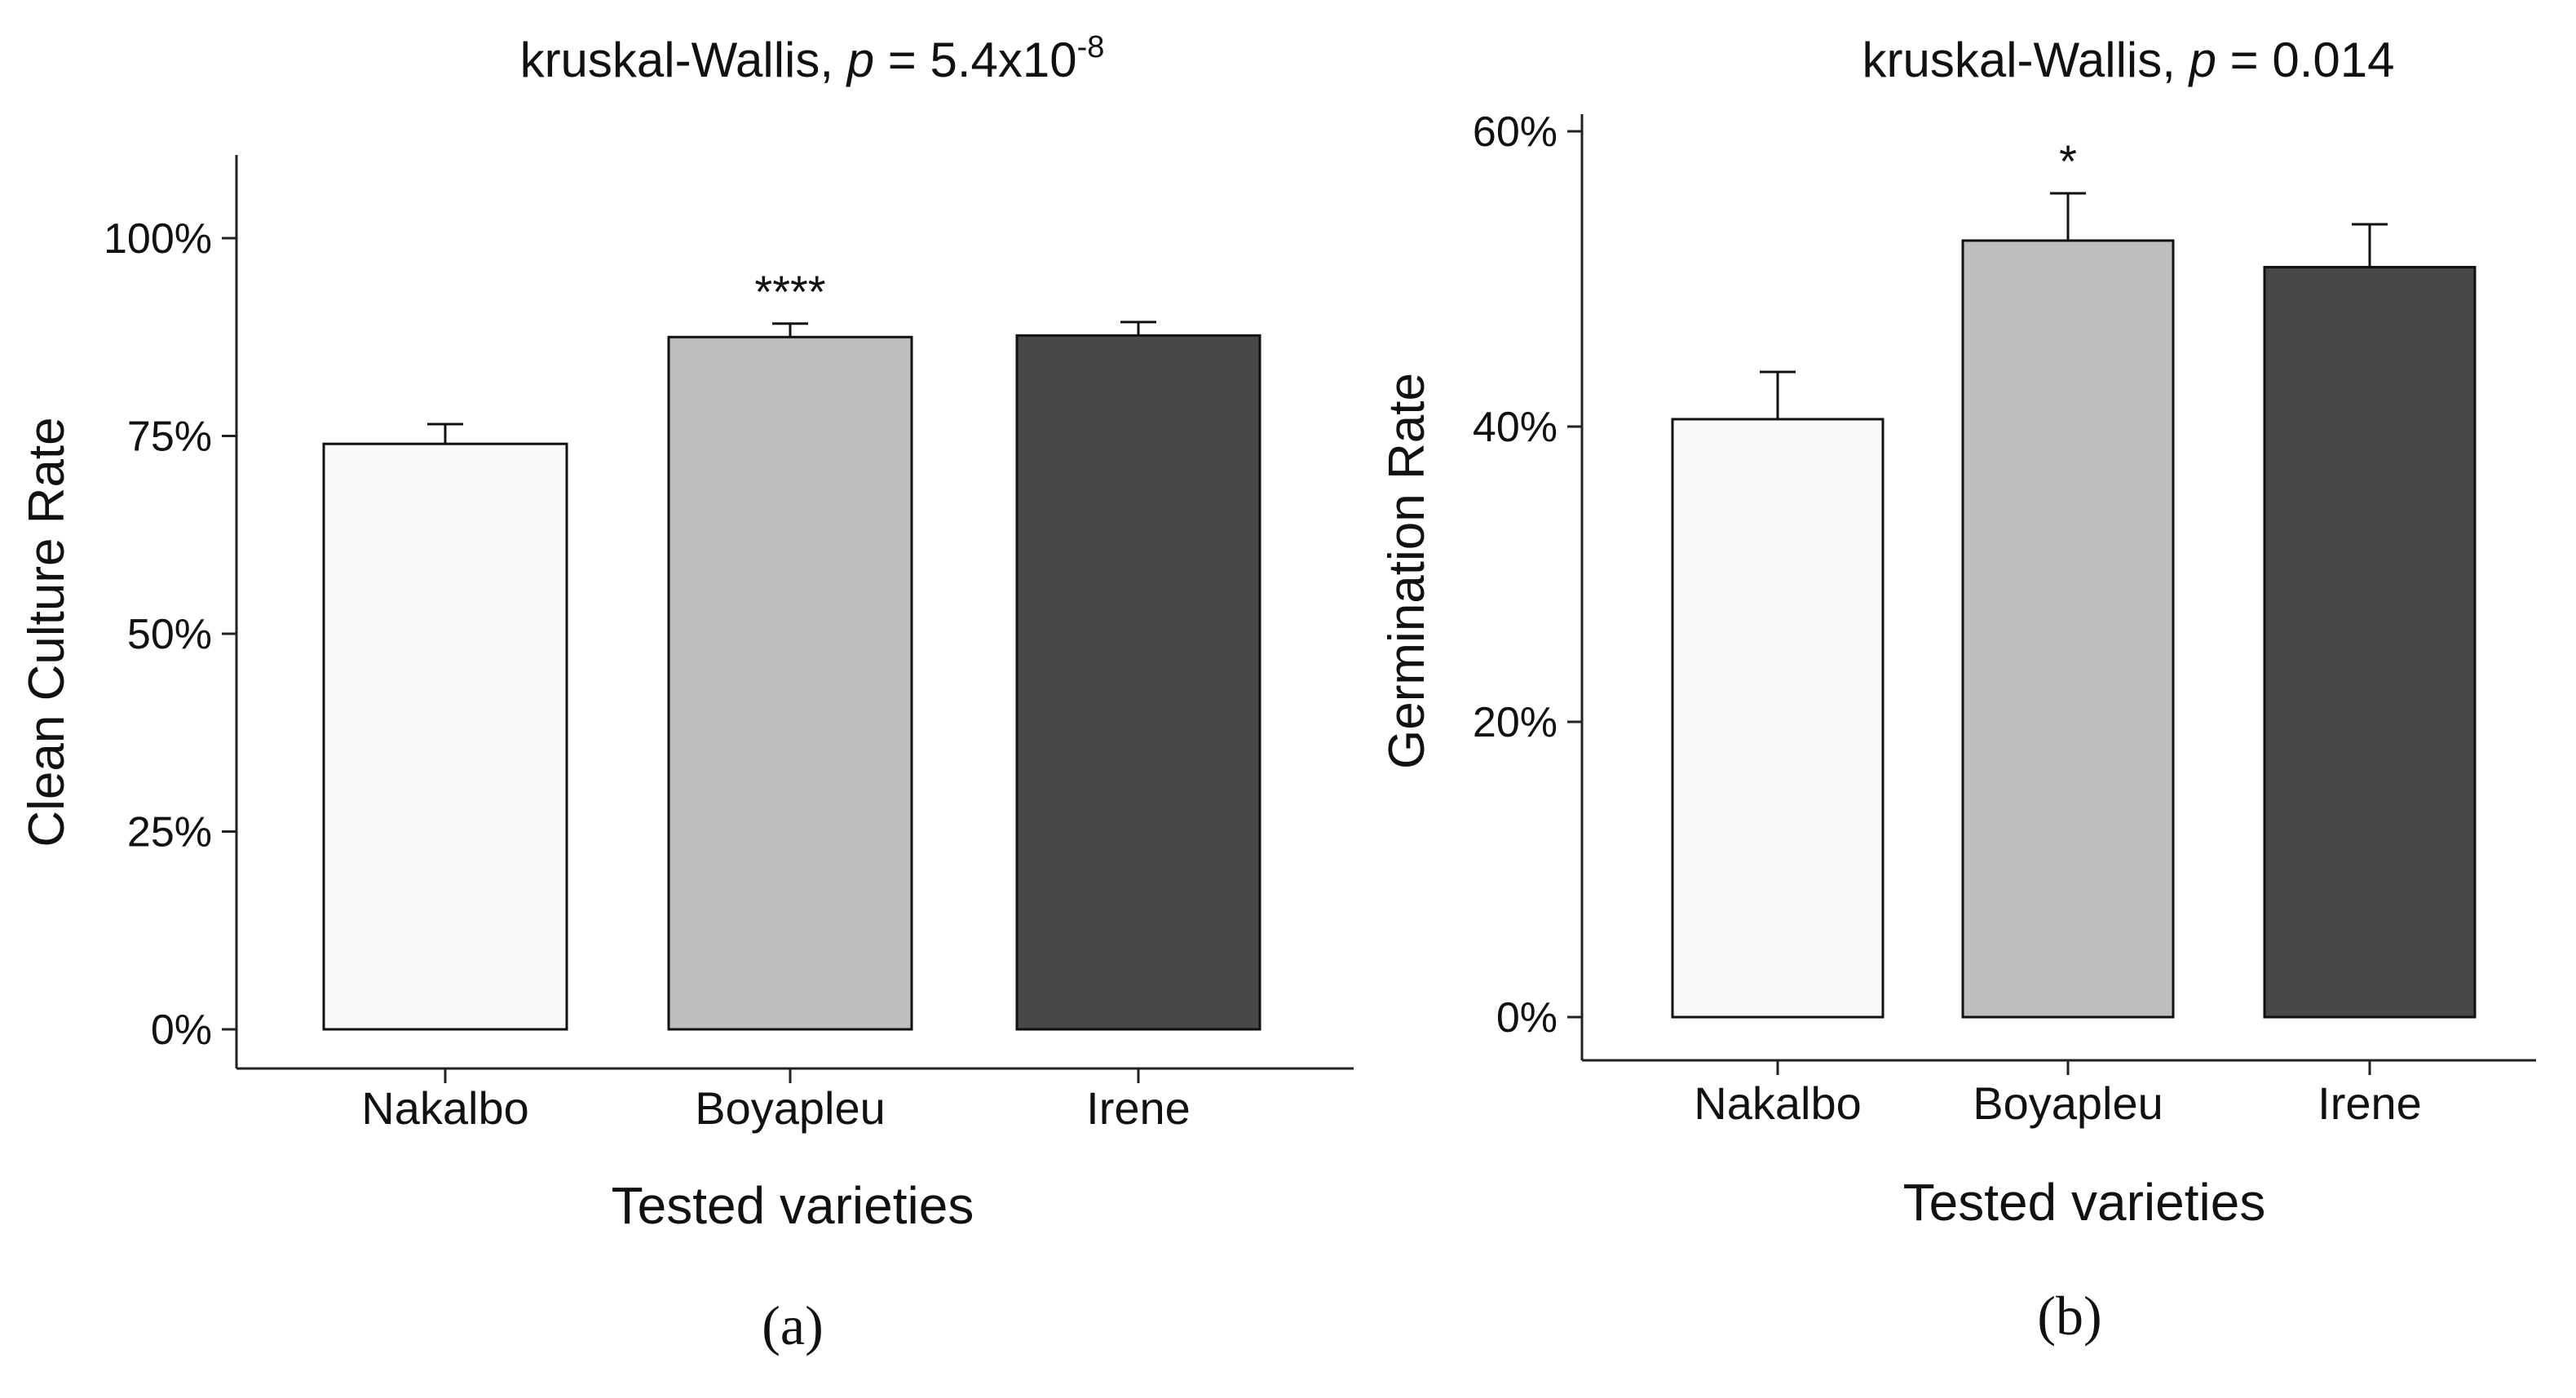 The width and height of the screenshot is (2576, 1398). I want to click on y-tick-label: 40%, so click(1515, 428).